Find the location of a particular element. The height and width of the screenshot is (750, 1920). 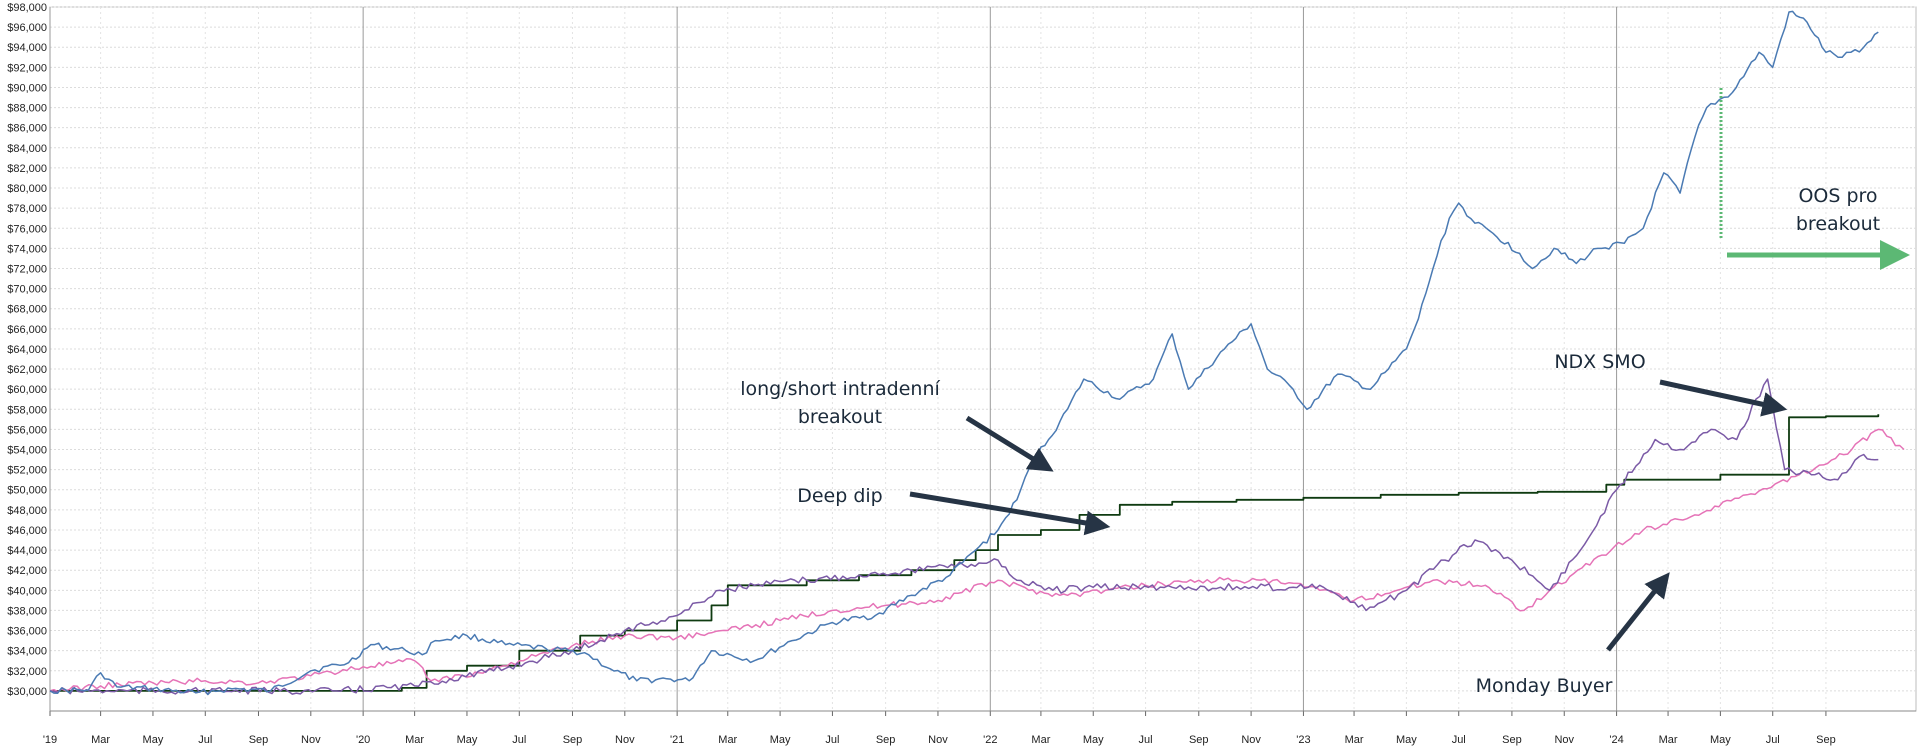

x-tick-label: '23 is located at coordinates (1303, 740).